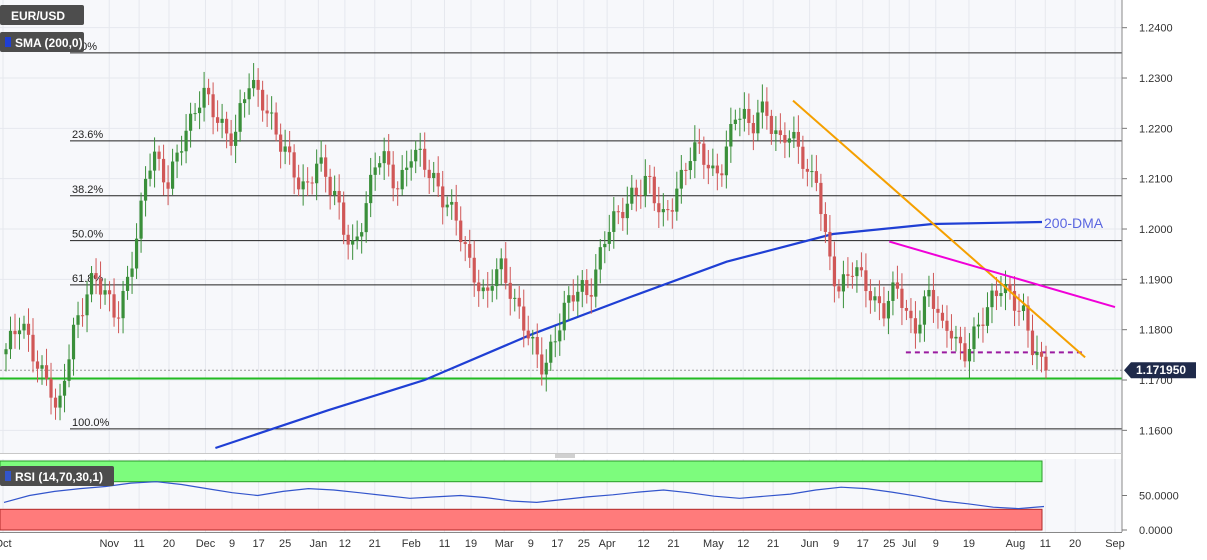 The height and width of the screenshot is (560, 1207). Describe the element at coordinates (411, 544) in the screenshot. I see `x-tick-label: Feb` at that location.